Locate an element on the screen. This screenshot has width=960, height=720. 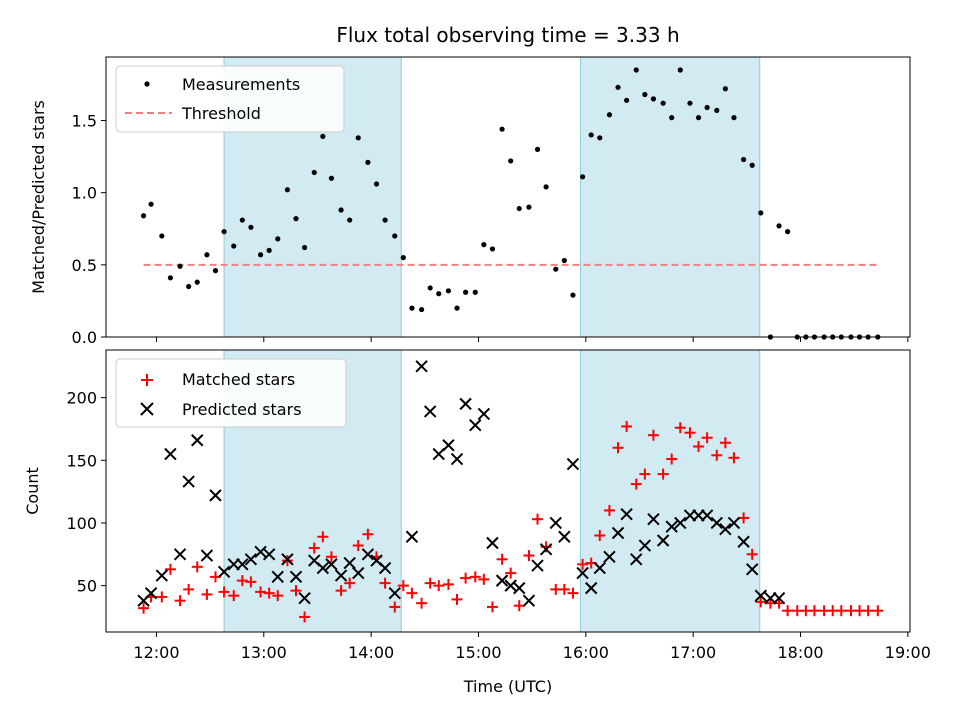
legend-measurements-label: Measurements is located at coordinates (241, 84).